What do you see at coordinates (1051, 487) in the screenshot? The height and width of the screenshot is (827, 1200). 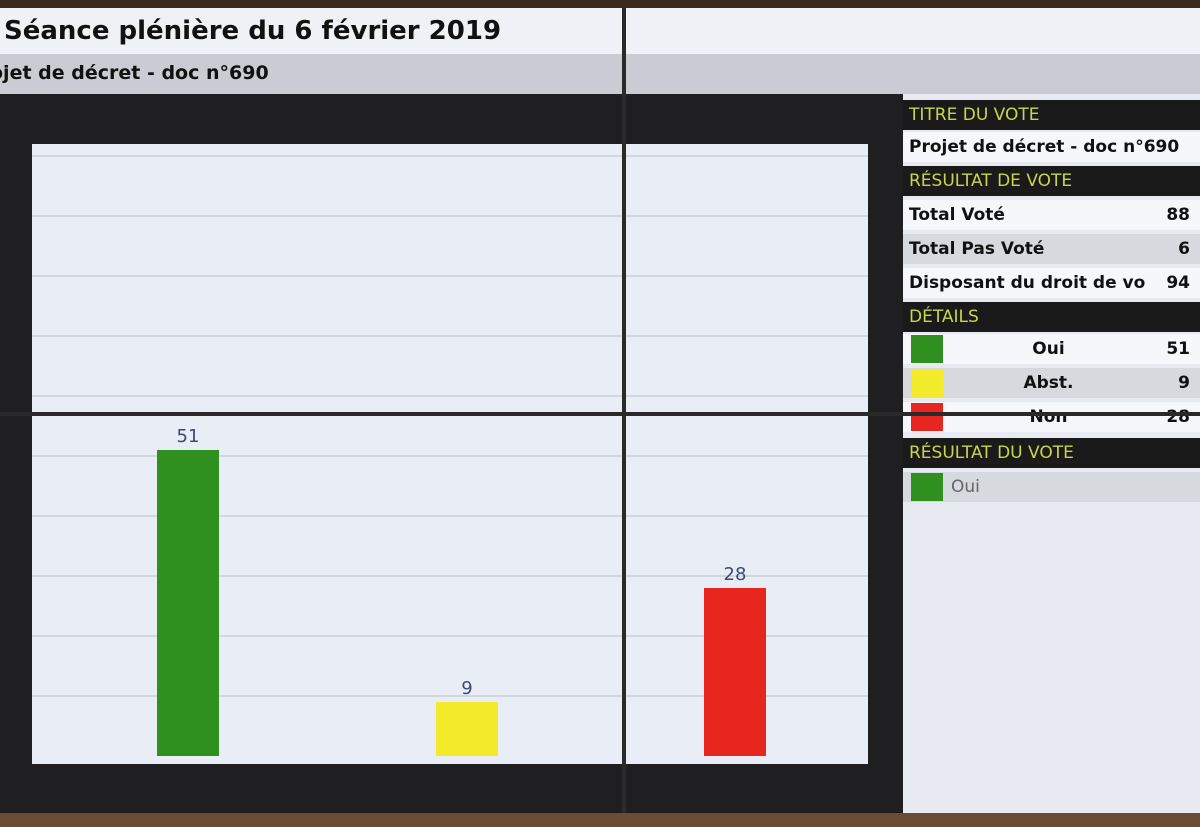 I see `resultat-du-vote-row: Oui` at bounding box center [1051, 487].